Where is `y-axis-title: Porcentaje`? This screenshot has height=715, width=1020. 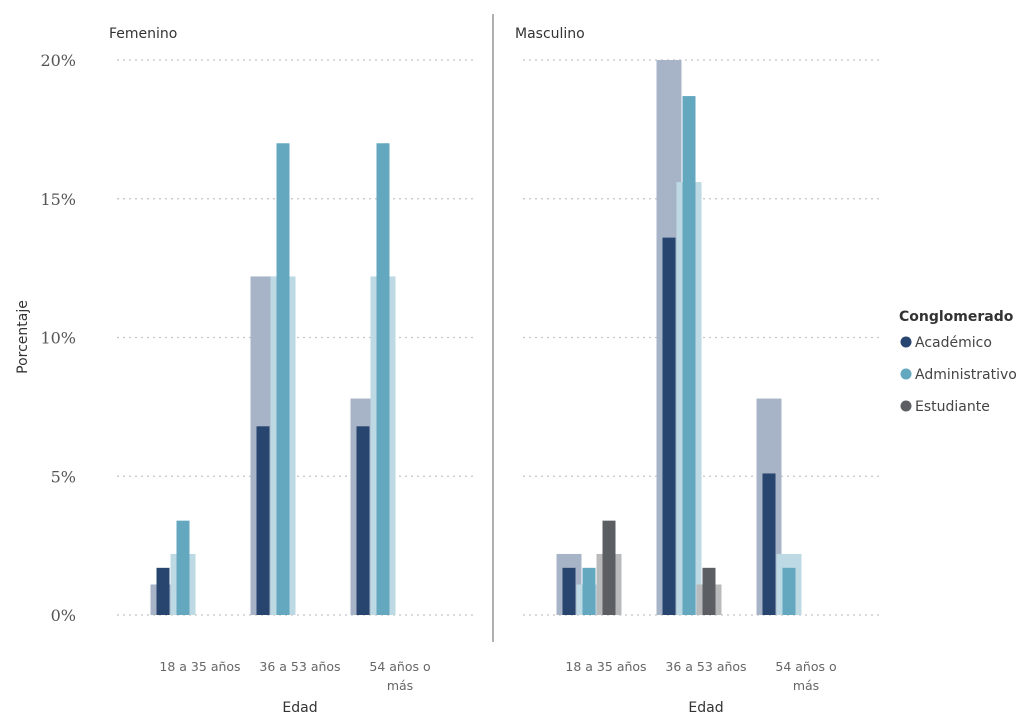 y-axis-title: Porcentaje is located at coordinates (23, 337).